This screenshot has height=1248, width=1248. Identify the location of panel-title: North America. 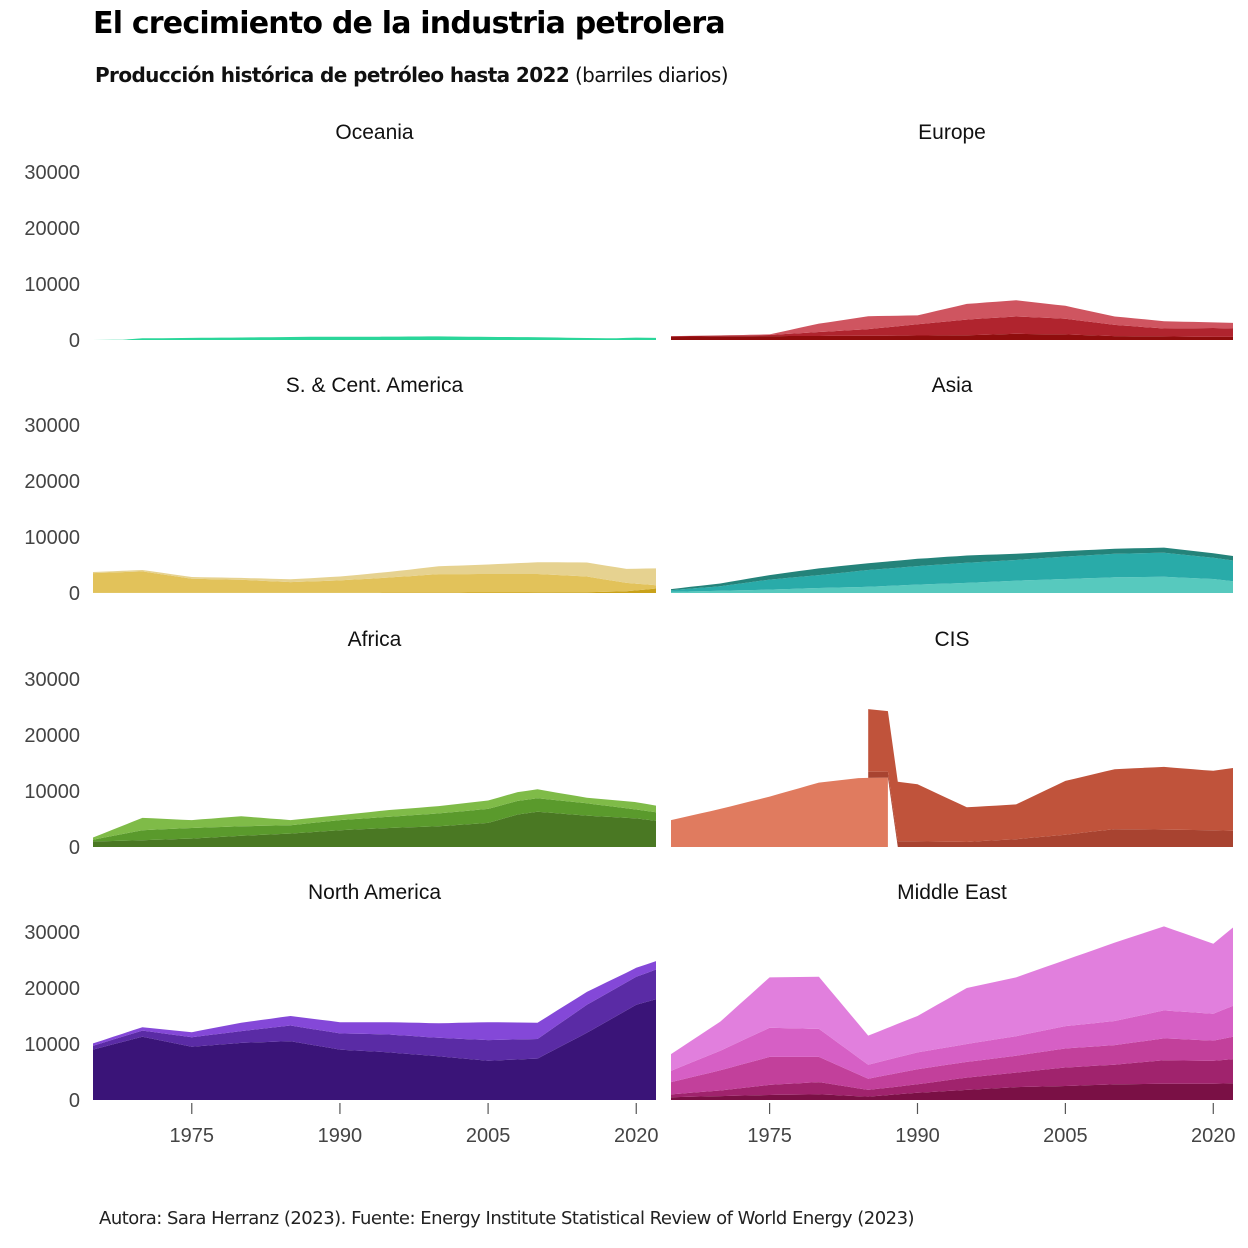
(374, 892).